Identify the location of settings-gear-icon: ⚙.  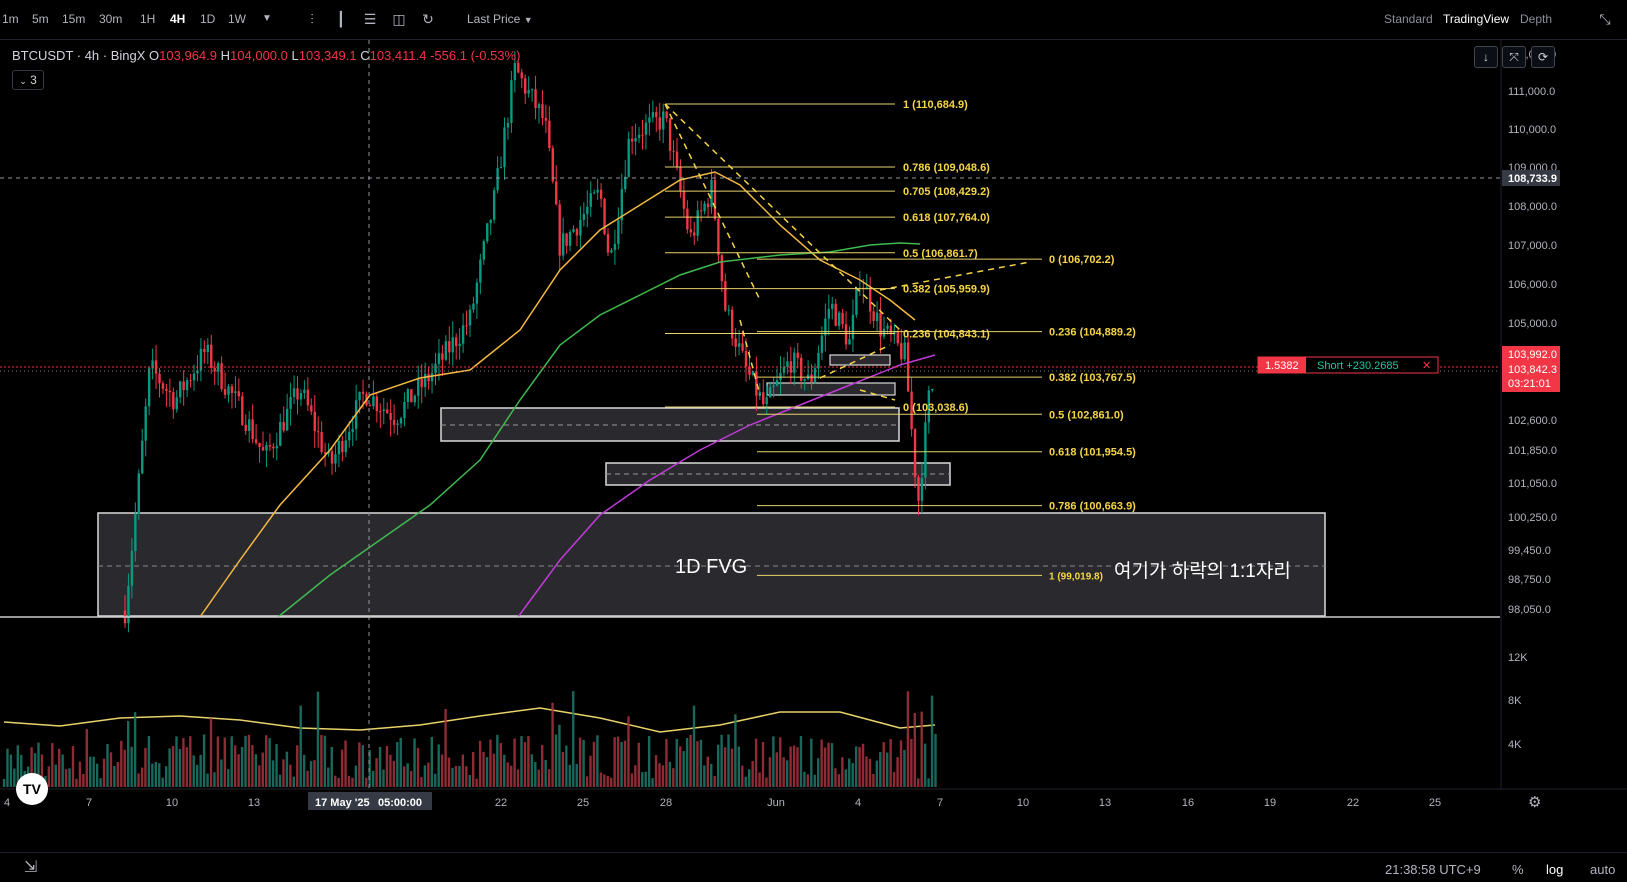
(1534, 802).